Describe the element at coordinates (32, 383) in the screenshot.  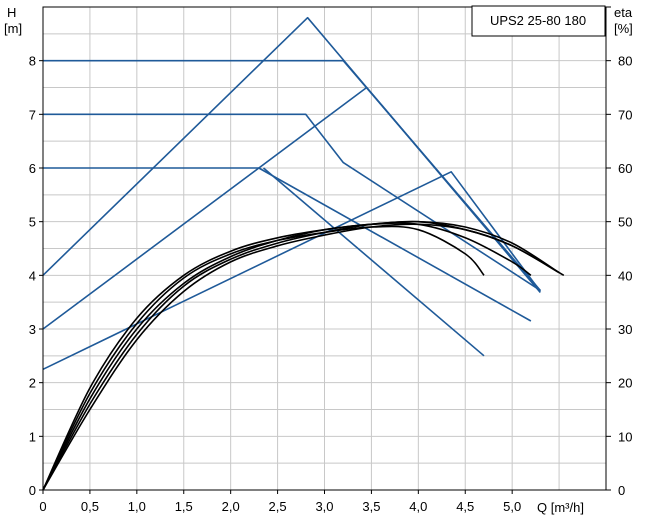
I see `y-left-tick-label: 2` at that location.